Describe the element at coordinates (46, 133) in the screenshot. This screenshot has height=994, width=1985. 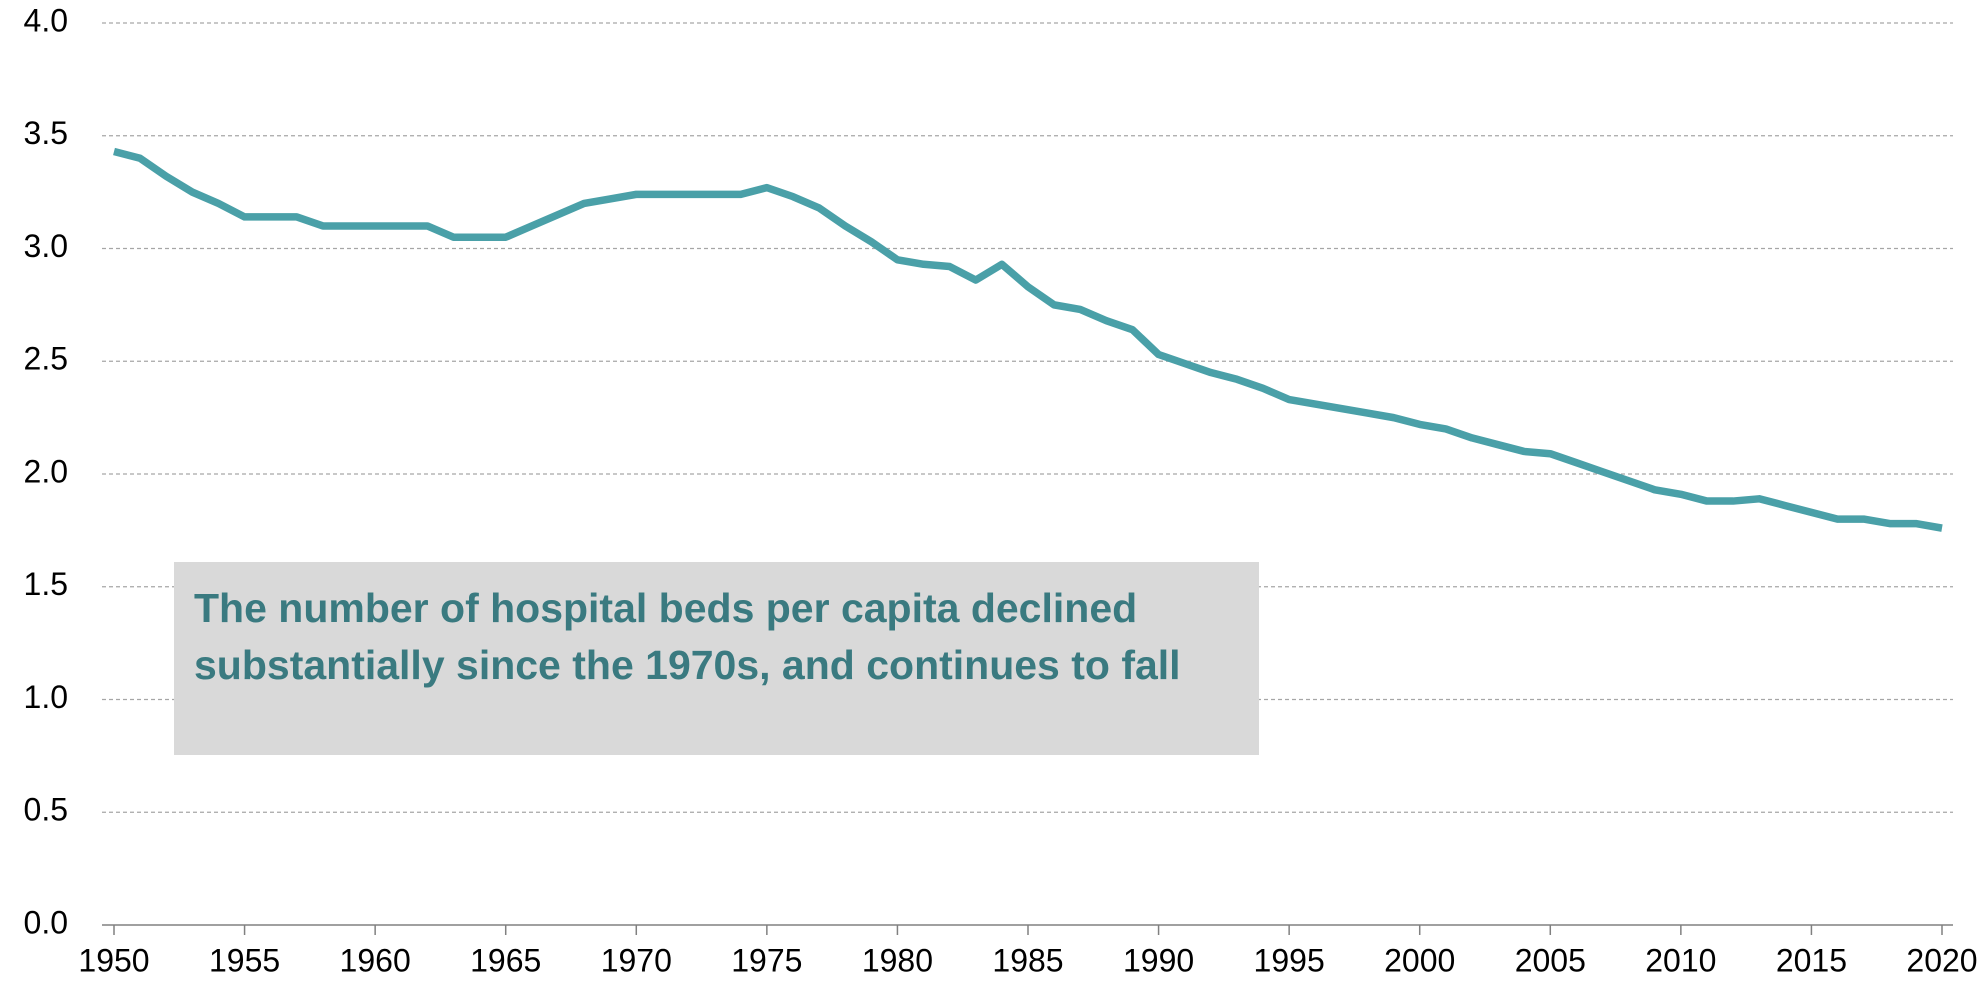
I see `y-tick-label: 3.5` at that location.